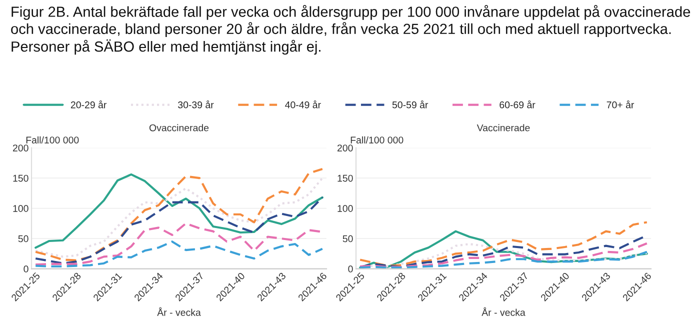  I want to click on chart-subtitle: Figur 2B. Antal bekräftade fall per vecka och åldersgrupp per 100 000 invånare uppdelat på ovaccinerade och vaccinerade, bland personer 20 år och äldre, från vecka 25 2021 till och med aktuell rapportvecka. Personer på SÄBO eller med hemtjänst ingår ej., so click(350, 30).